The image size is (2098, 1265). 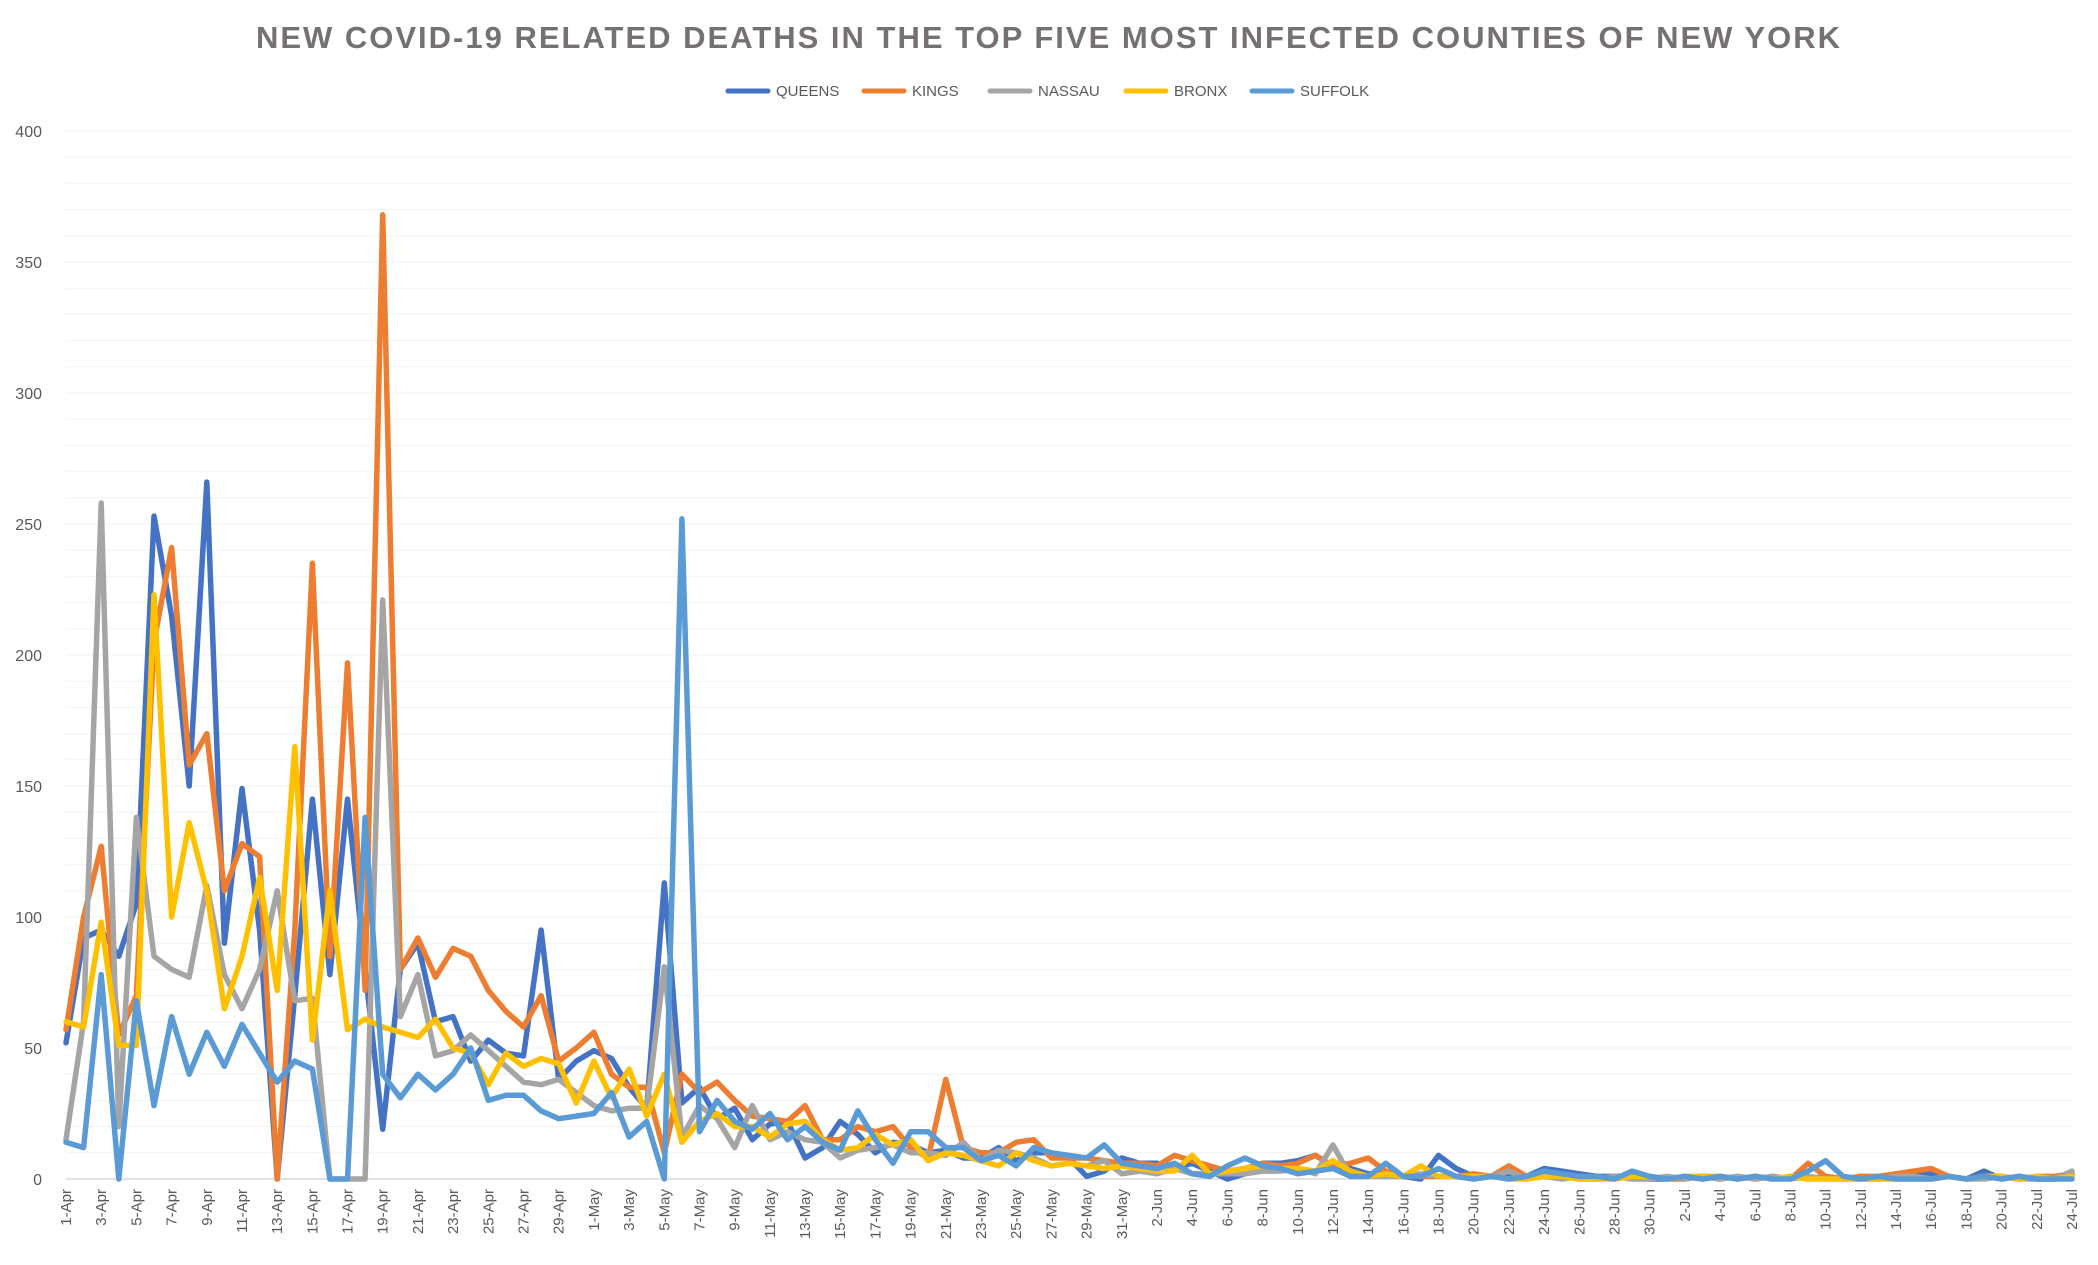 What do you see at coordinates (910, 91) in the screenshot?
I see `legend-item-kings: KINGS` at bounding box center [910, 91].